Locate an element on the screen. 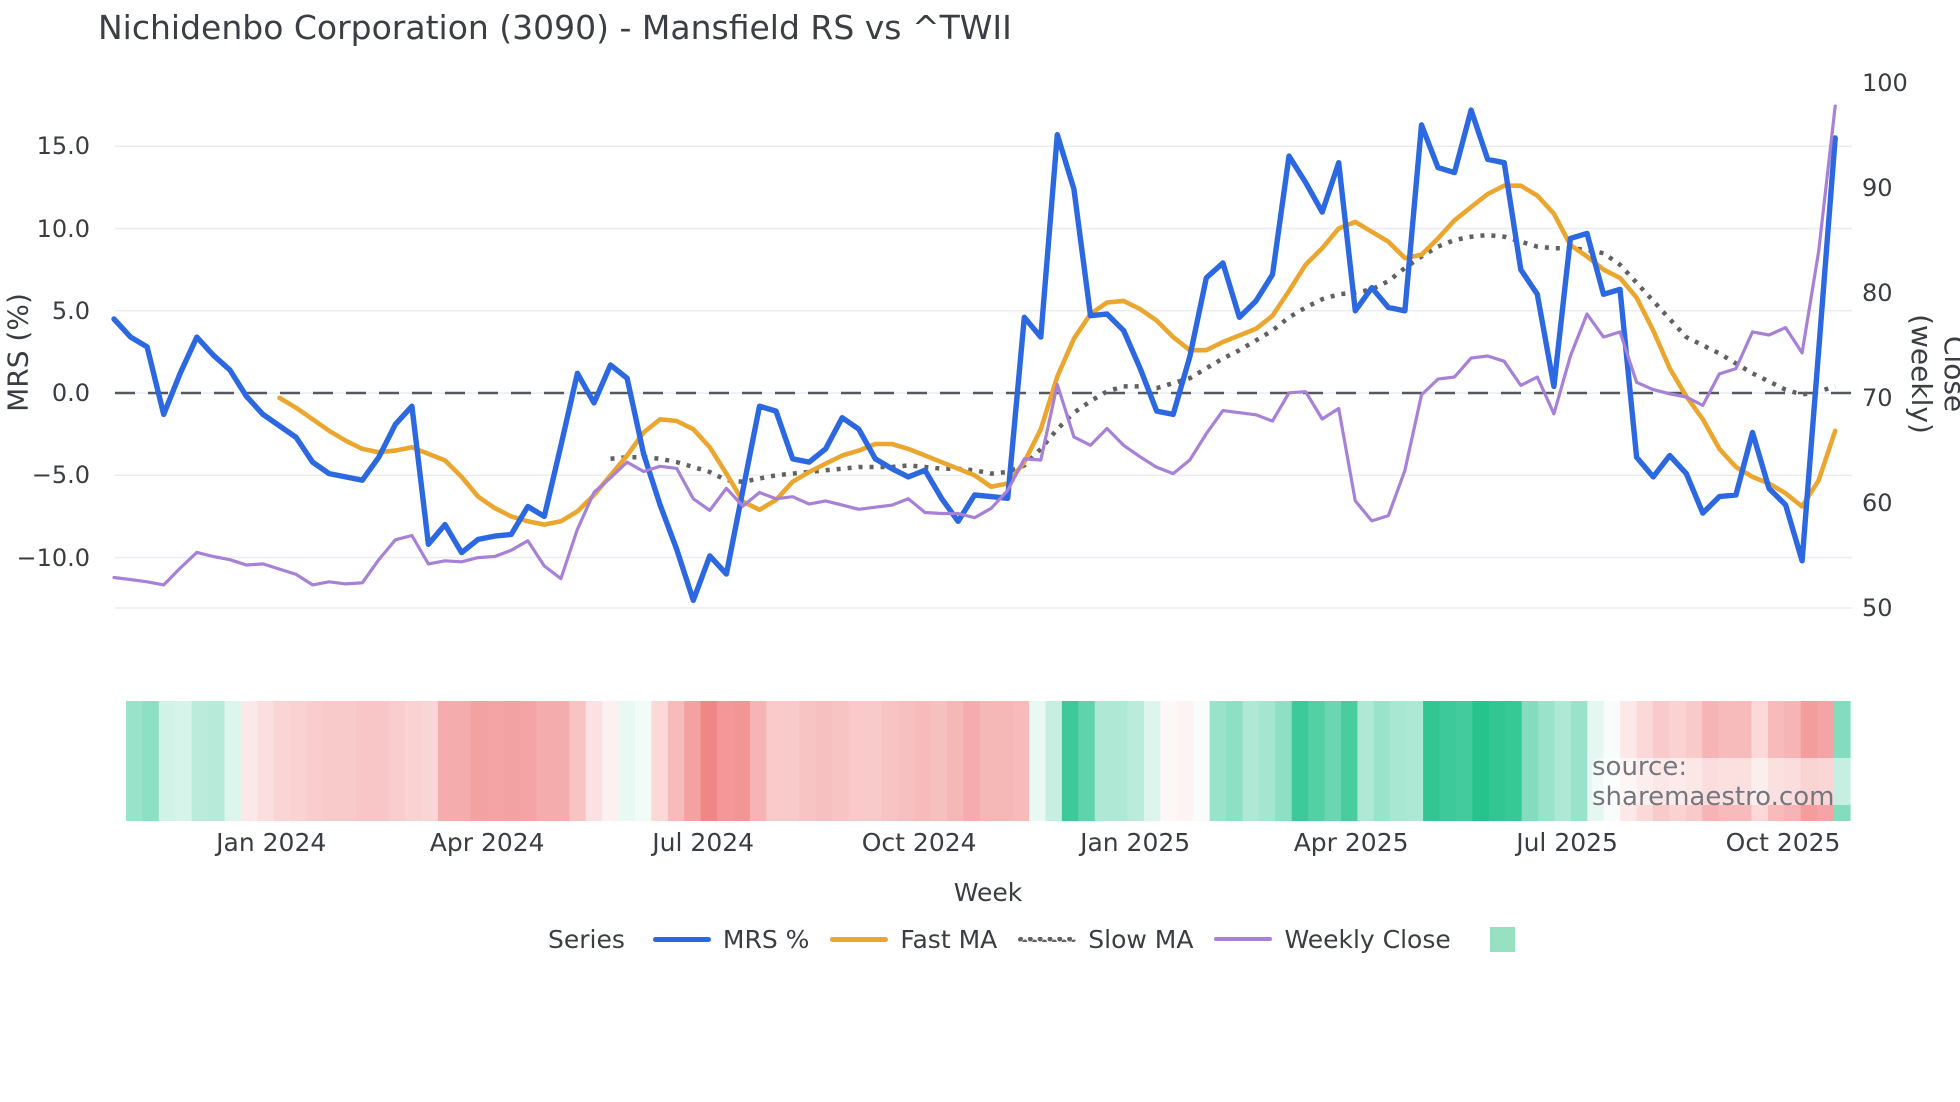 This screenshot has height=1102, width=1960. y-left-tick-label: 5.0 is located at coordinates (70, 310).